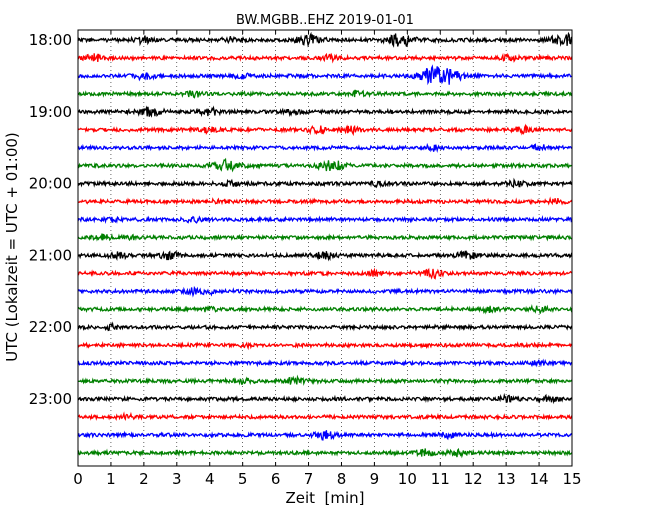  What do you see at coordinates (342, 479) in the screenshot?
I see `x-tick-label: 8` at bounding box center [342, 479].